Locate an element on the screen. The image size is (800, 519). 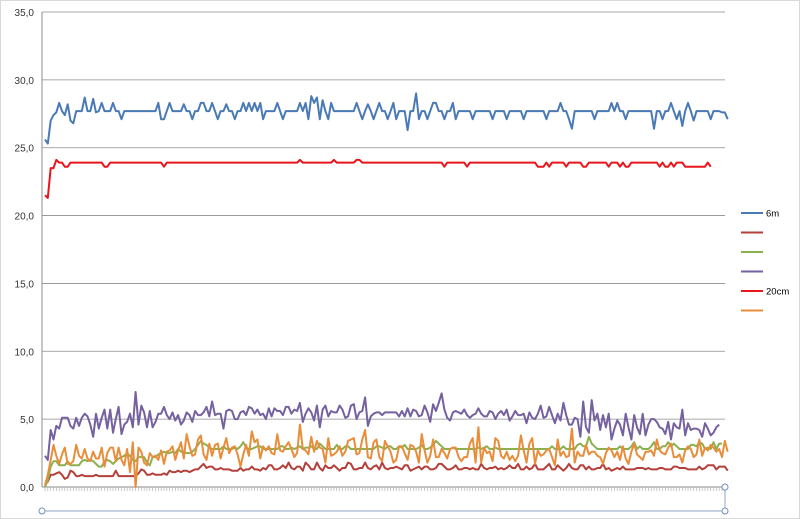
y-tick-label: 25,0 is located at coordinates (25, 149).